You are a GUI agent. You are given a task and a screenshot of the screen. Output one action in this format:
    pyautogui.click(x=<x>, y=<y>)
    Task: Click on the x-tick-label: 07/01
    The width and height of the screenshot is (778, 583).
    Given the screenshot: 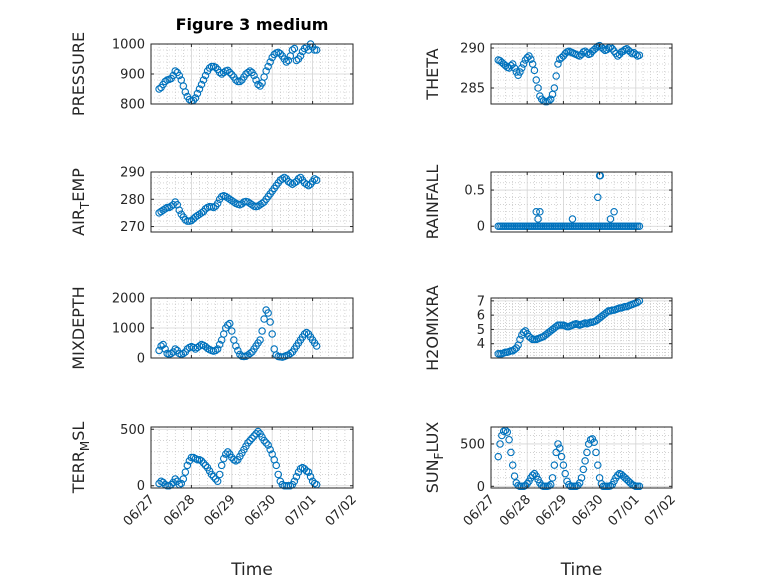 What is the action you would take?
    pyautogui.click(x=624, y=510)
    